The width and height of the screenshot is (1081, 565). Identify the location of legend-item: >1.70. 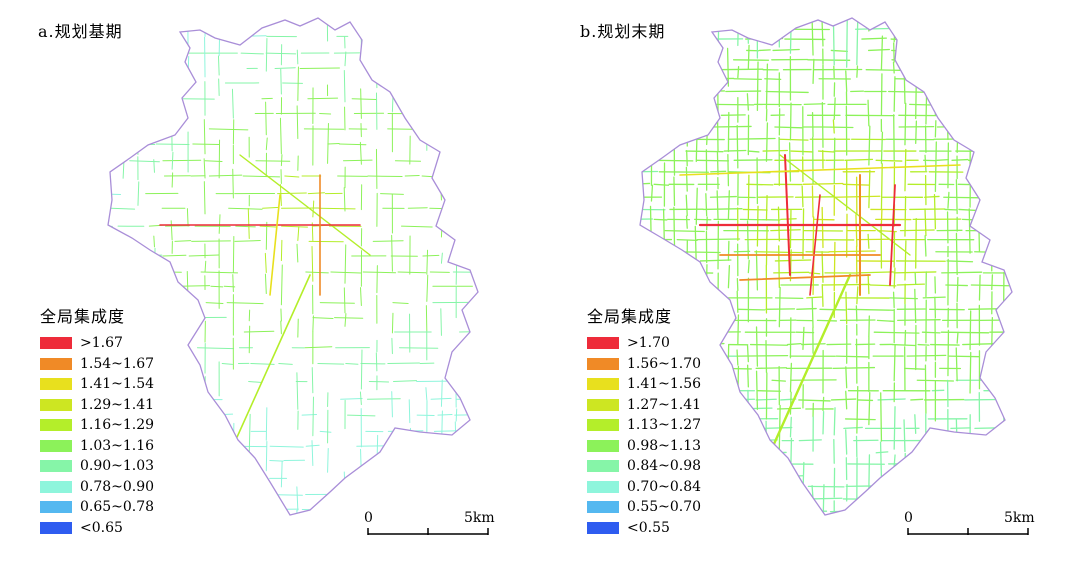
(644, 343).